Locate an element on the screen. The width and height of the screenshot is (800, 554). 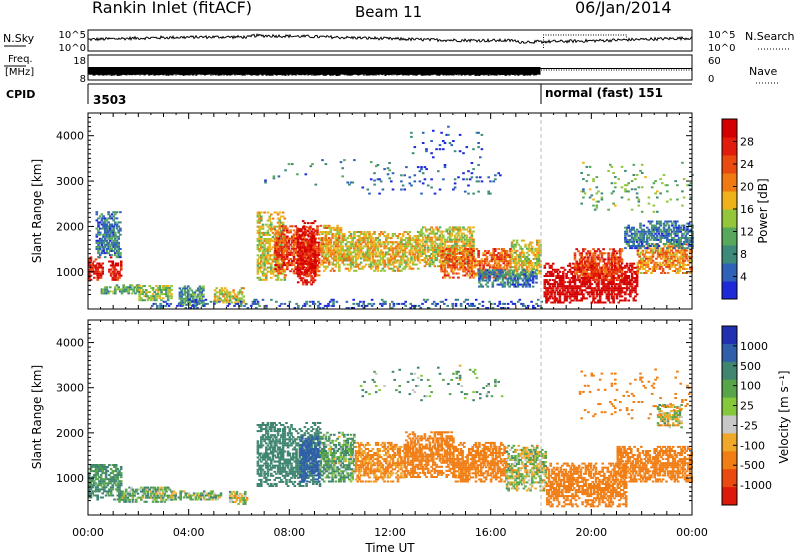
count-panel: N.Sky 10^5 10^0 10^5 10^0 N.Search is located at coordinates (399, 41).